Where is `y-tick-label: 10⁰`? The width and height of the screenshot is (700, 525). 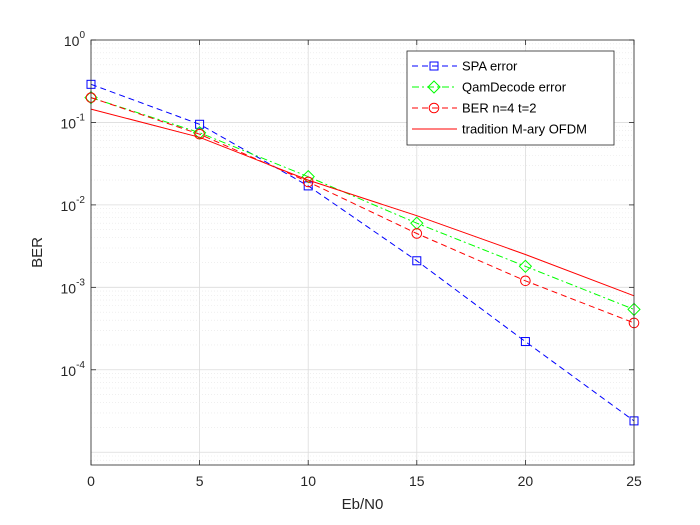
y-tick-label: 10⁰ is located at coordinates (75, 39).